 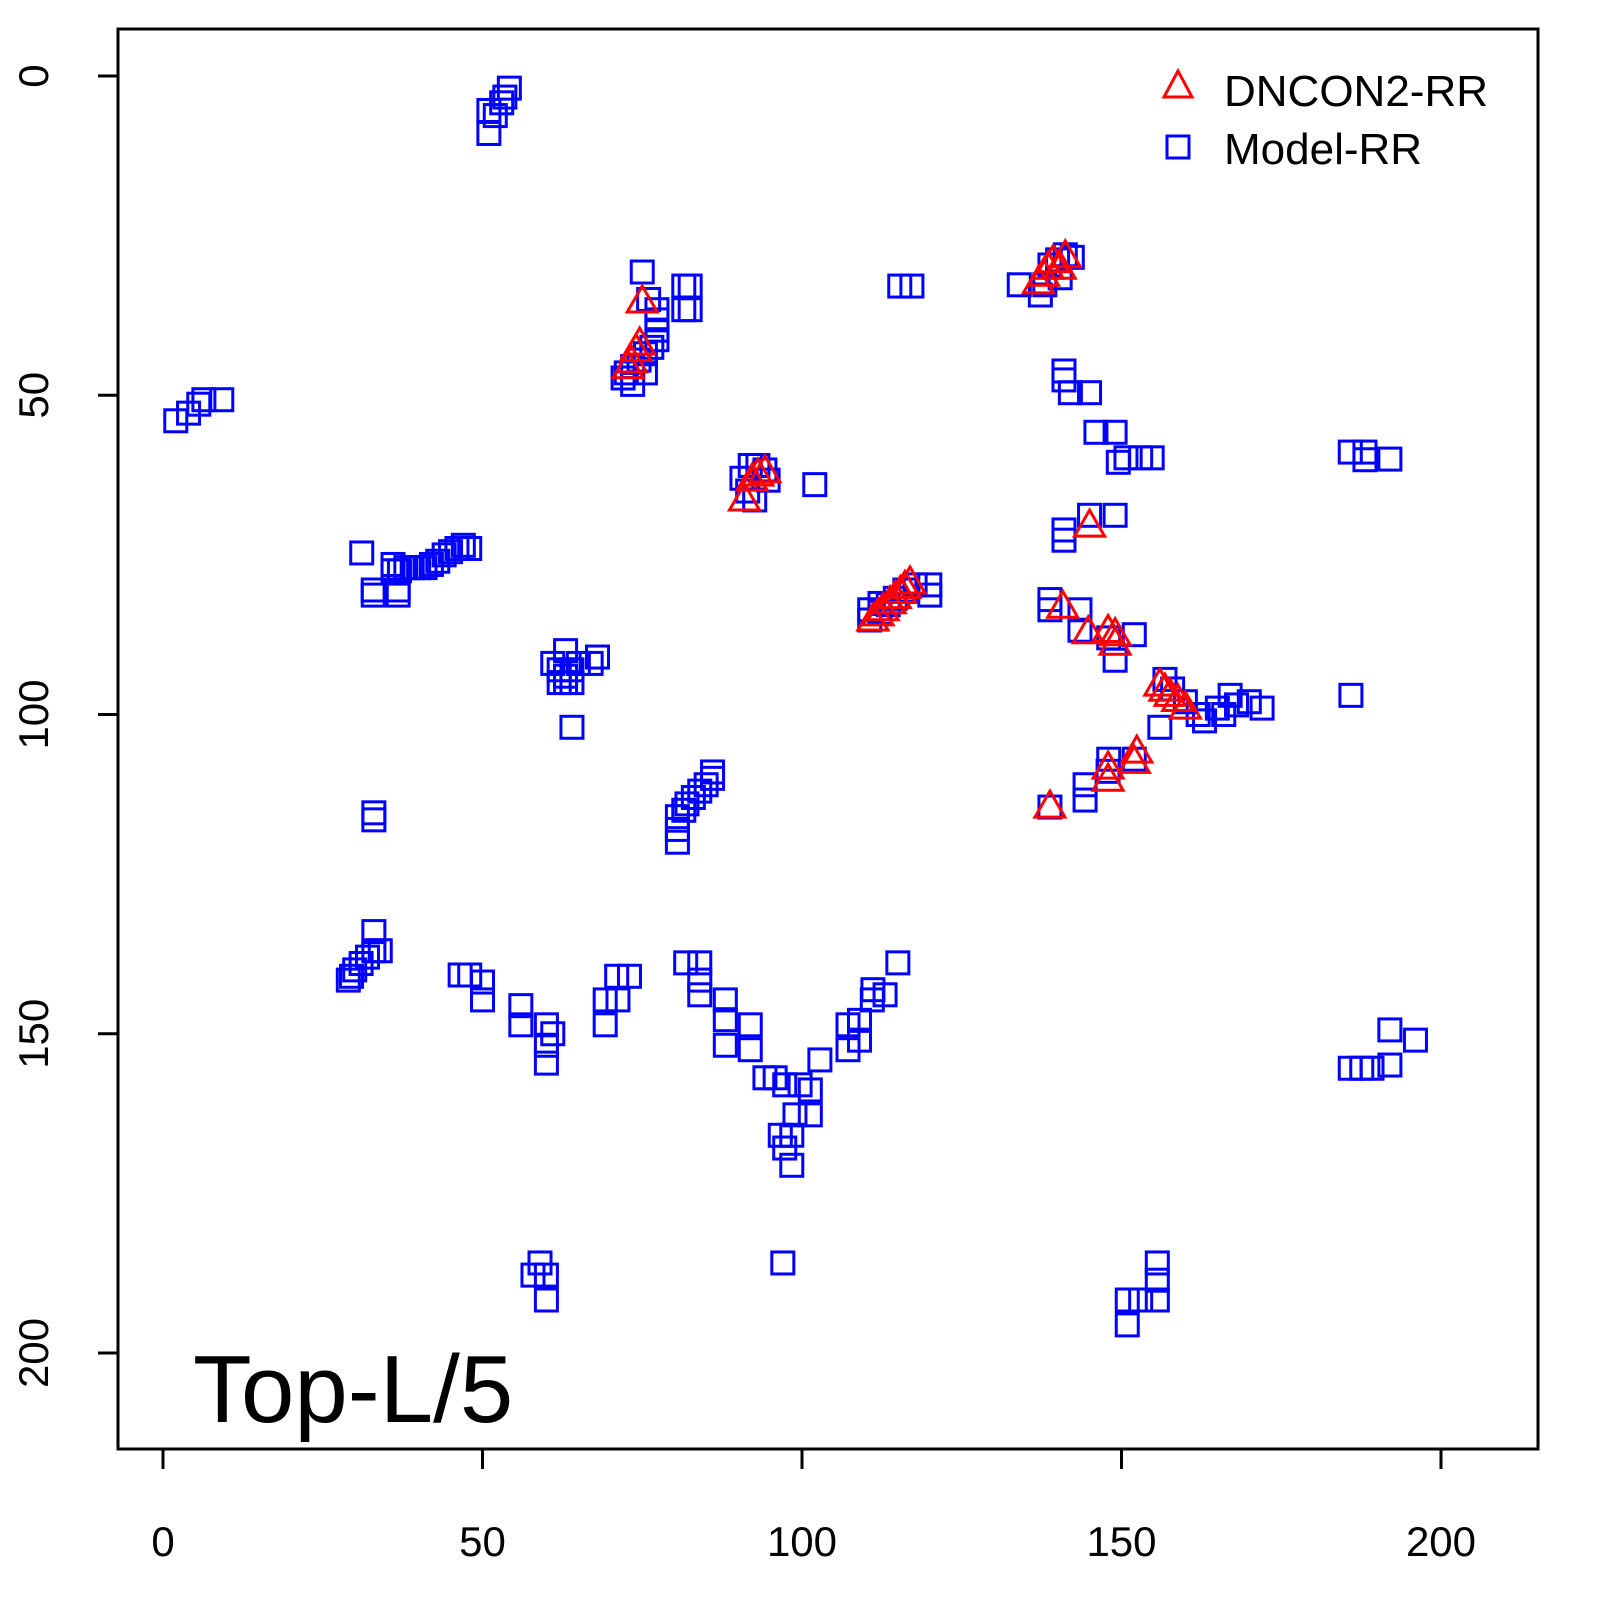 I want to click on x-axis: 0 50 100 150 200, so click(x=813, y=1506).